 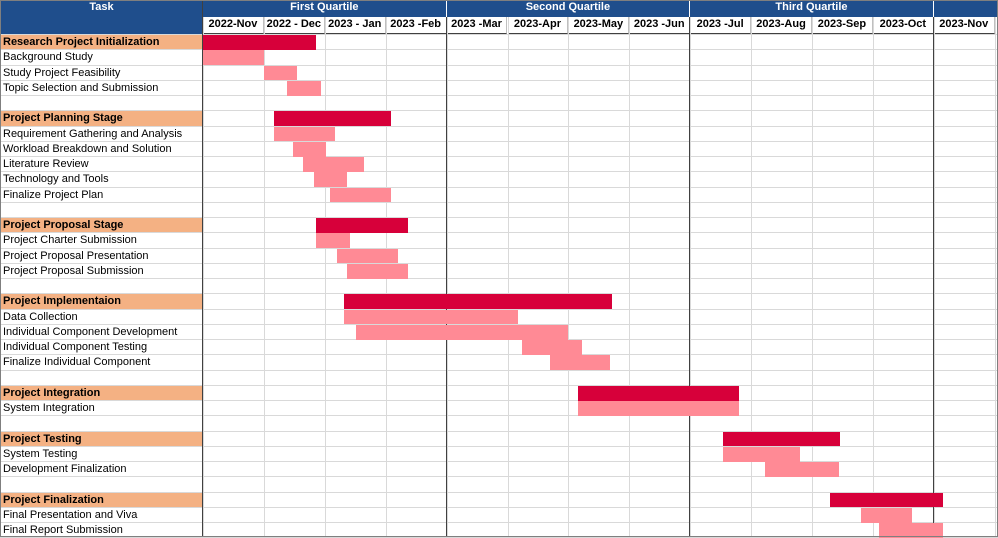 I want to click on month-header: 2023 -Jun, so click(x=660, y=25).